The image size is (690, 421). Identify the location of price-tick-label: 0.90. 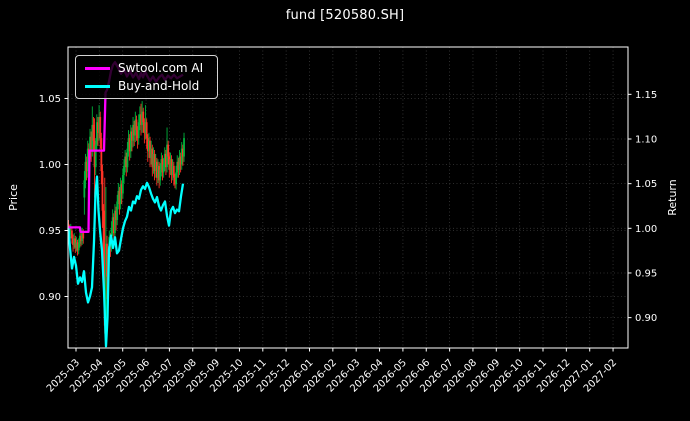
(50, 297).